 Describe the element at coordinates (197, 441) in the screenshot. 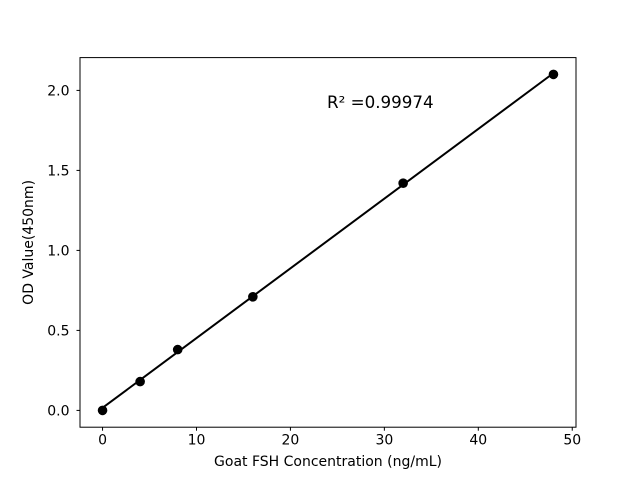

I see `x-tick-label: 10` at that location.